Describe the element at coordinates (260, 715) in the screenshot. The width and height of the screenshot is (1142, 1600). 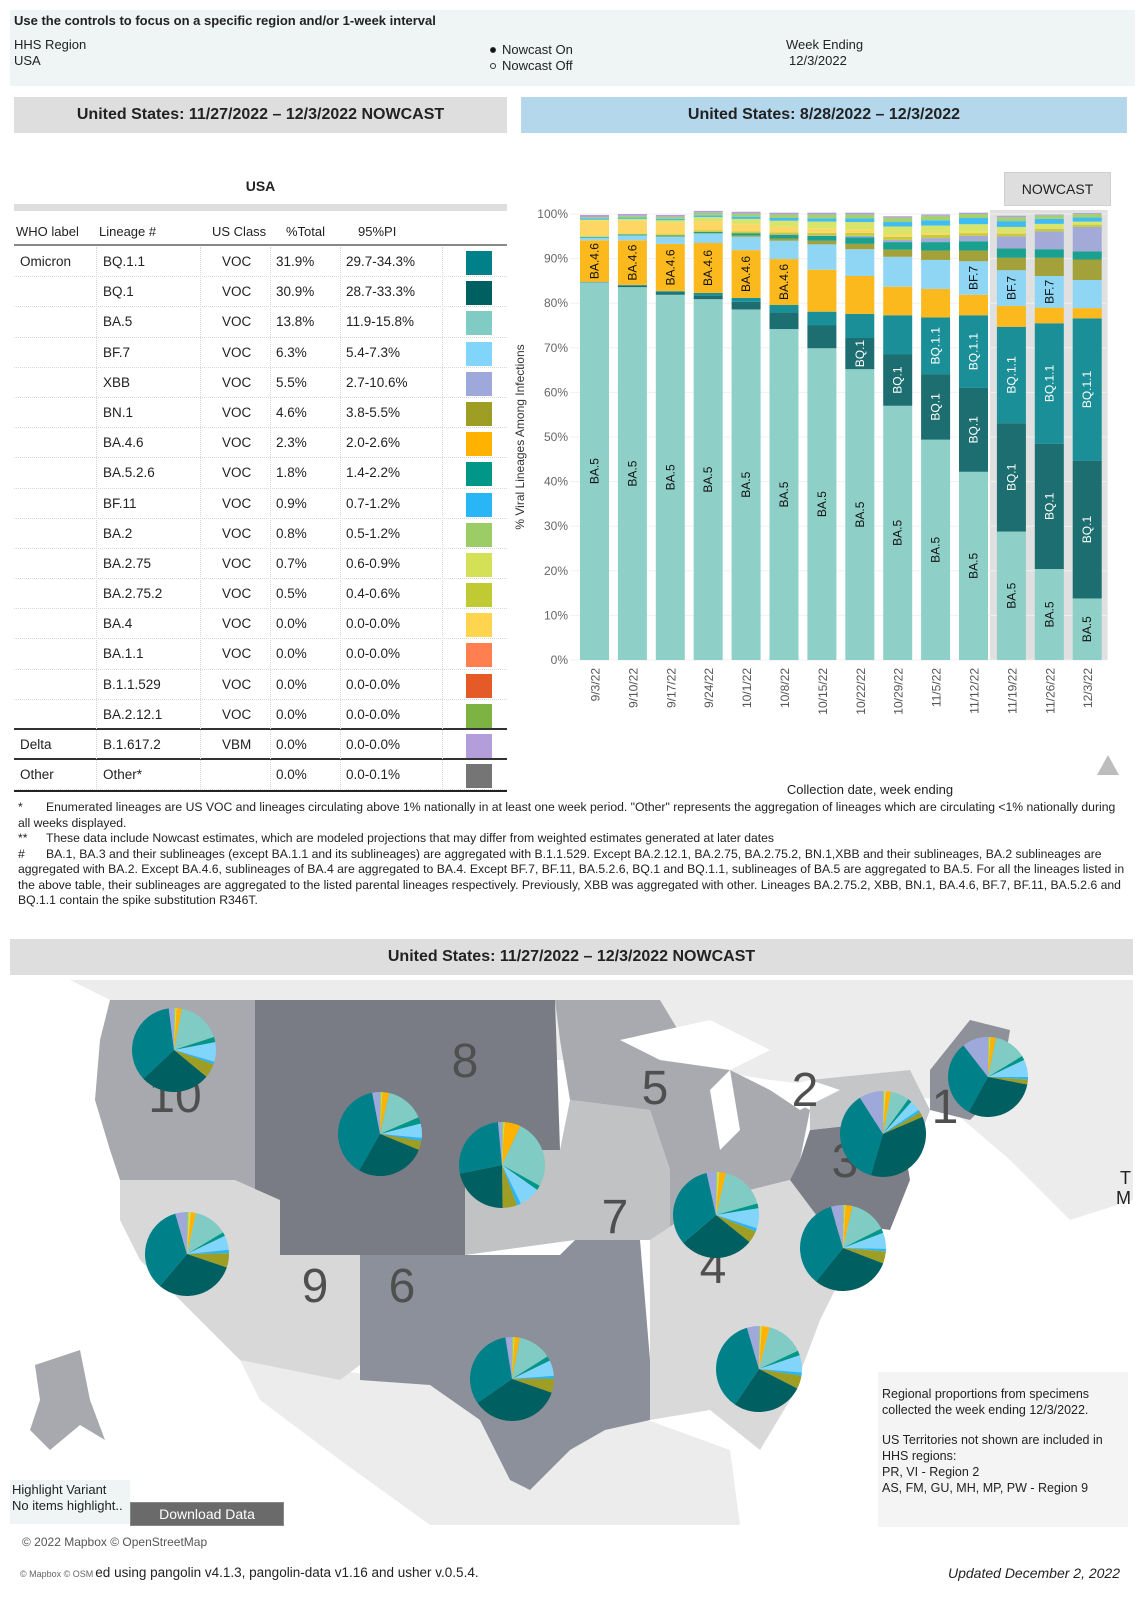
I see `table-row: BA.2.12.1 VOC 0.0% 0.0-0.0%` at that location.